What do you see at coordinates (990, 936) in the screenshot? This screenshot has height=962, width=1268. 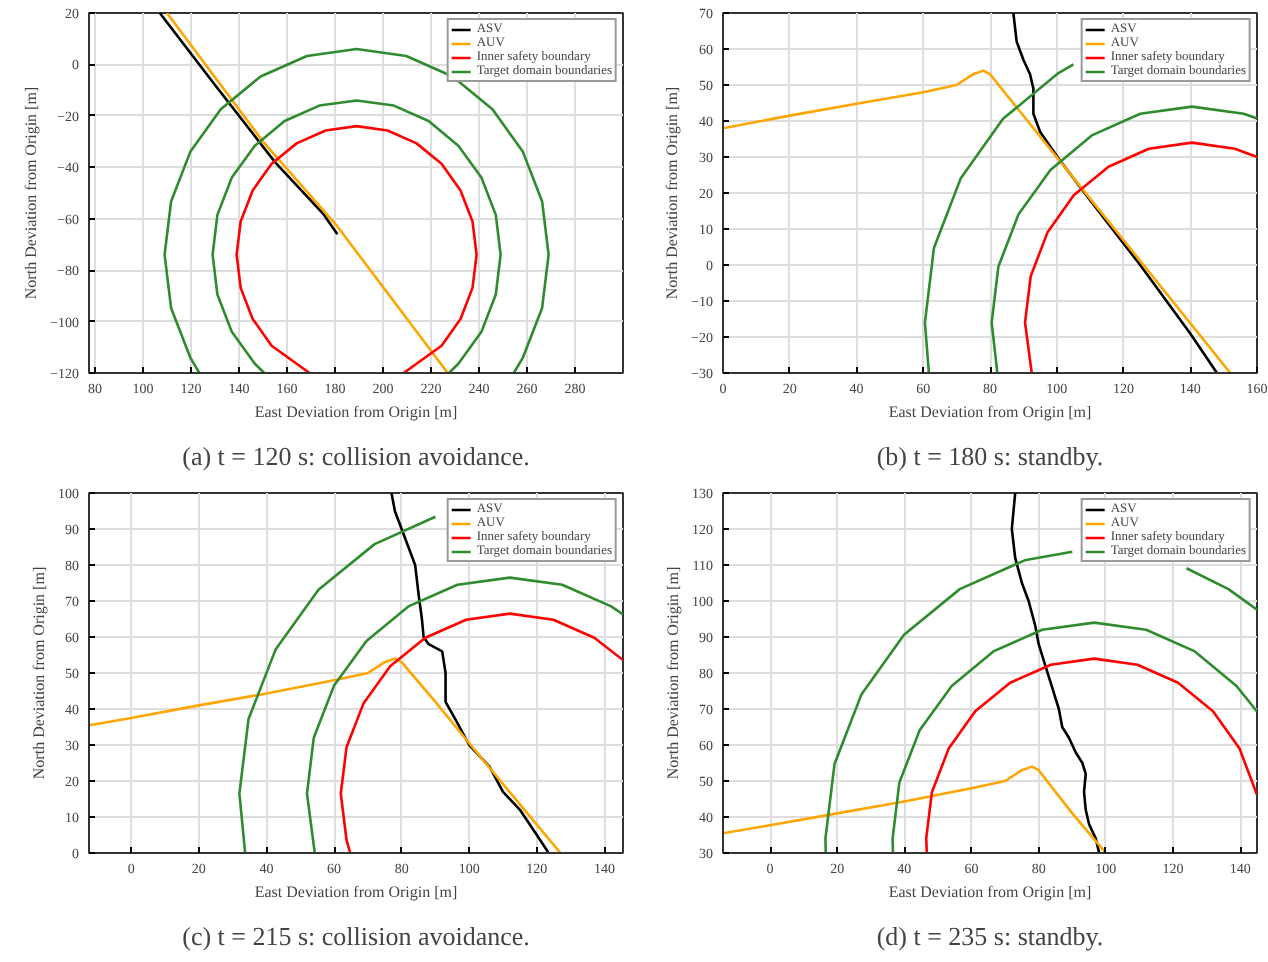 I see `text: (d) t = 235 s: standby.` at bounding box center [990, 936].